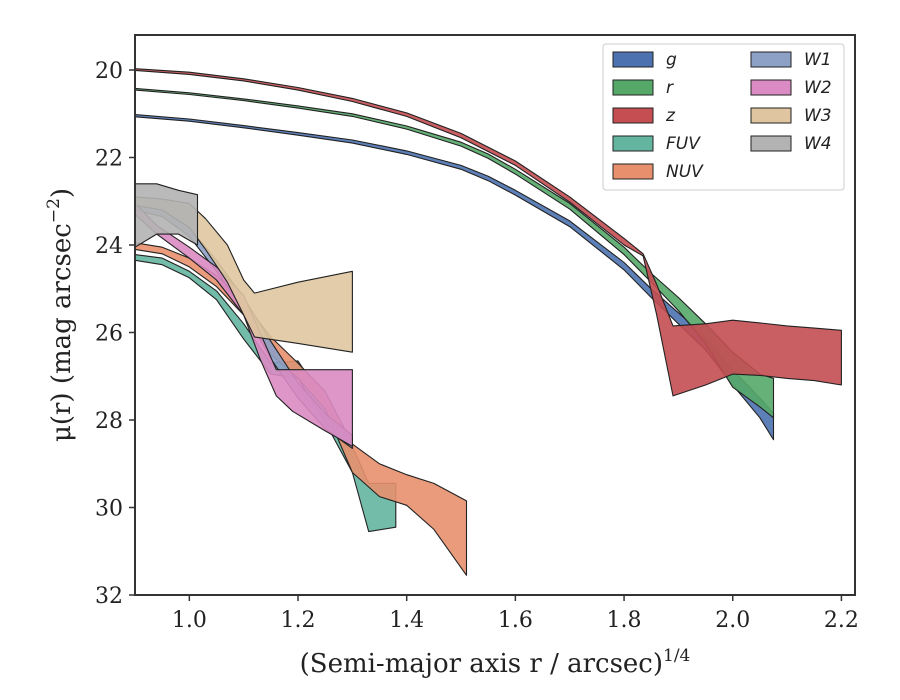 The height and width of the screenshot is (700, 900). Describe the element at coordinates (633, 59) in the screenshot. I see `legend-swatch-g` at that location.